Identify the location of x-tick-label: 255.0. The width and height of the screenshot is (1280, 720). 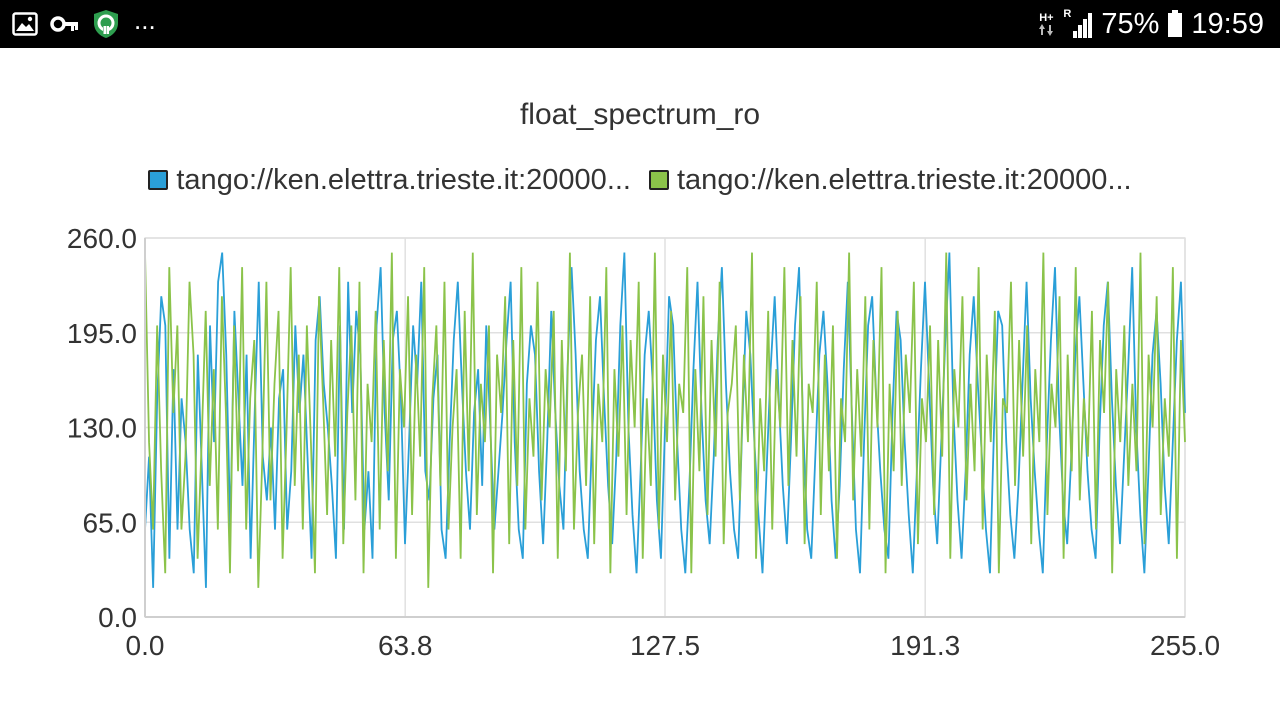
(1185, 645).